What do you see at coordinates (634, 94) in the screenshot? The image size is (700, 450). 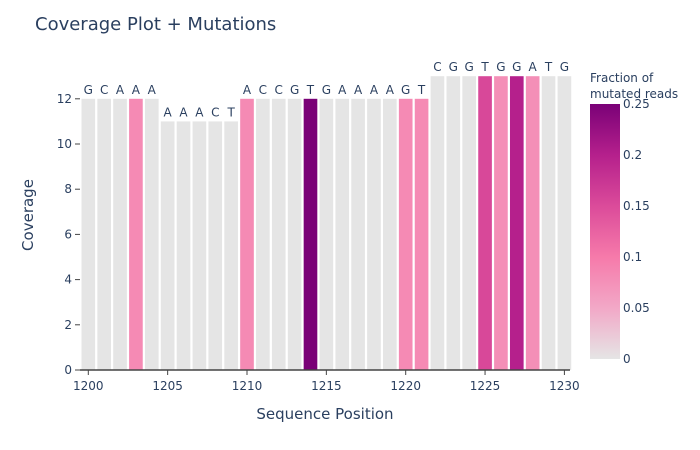 I see `colorbar-title-line-2: mutated reads` at bounding box center [634, 94].